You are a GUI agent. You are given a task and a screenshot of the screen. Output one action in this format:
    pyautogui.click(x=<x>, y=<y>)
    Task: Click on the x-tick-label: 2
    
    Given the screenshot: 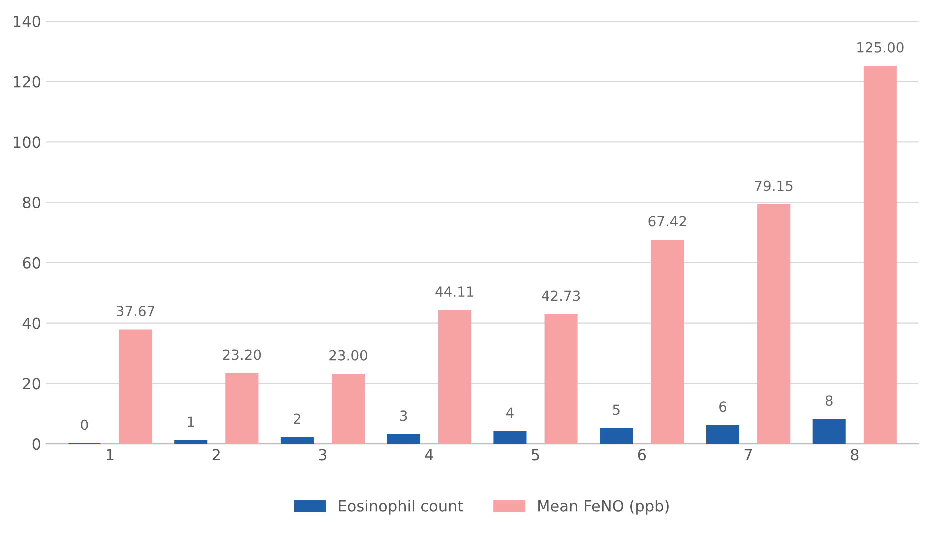 What is the action you would take?
    pyautogui.click(x=216, y=455)
    